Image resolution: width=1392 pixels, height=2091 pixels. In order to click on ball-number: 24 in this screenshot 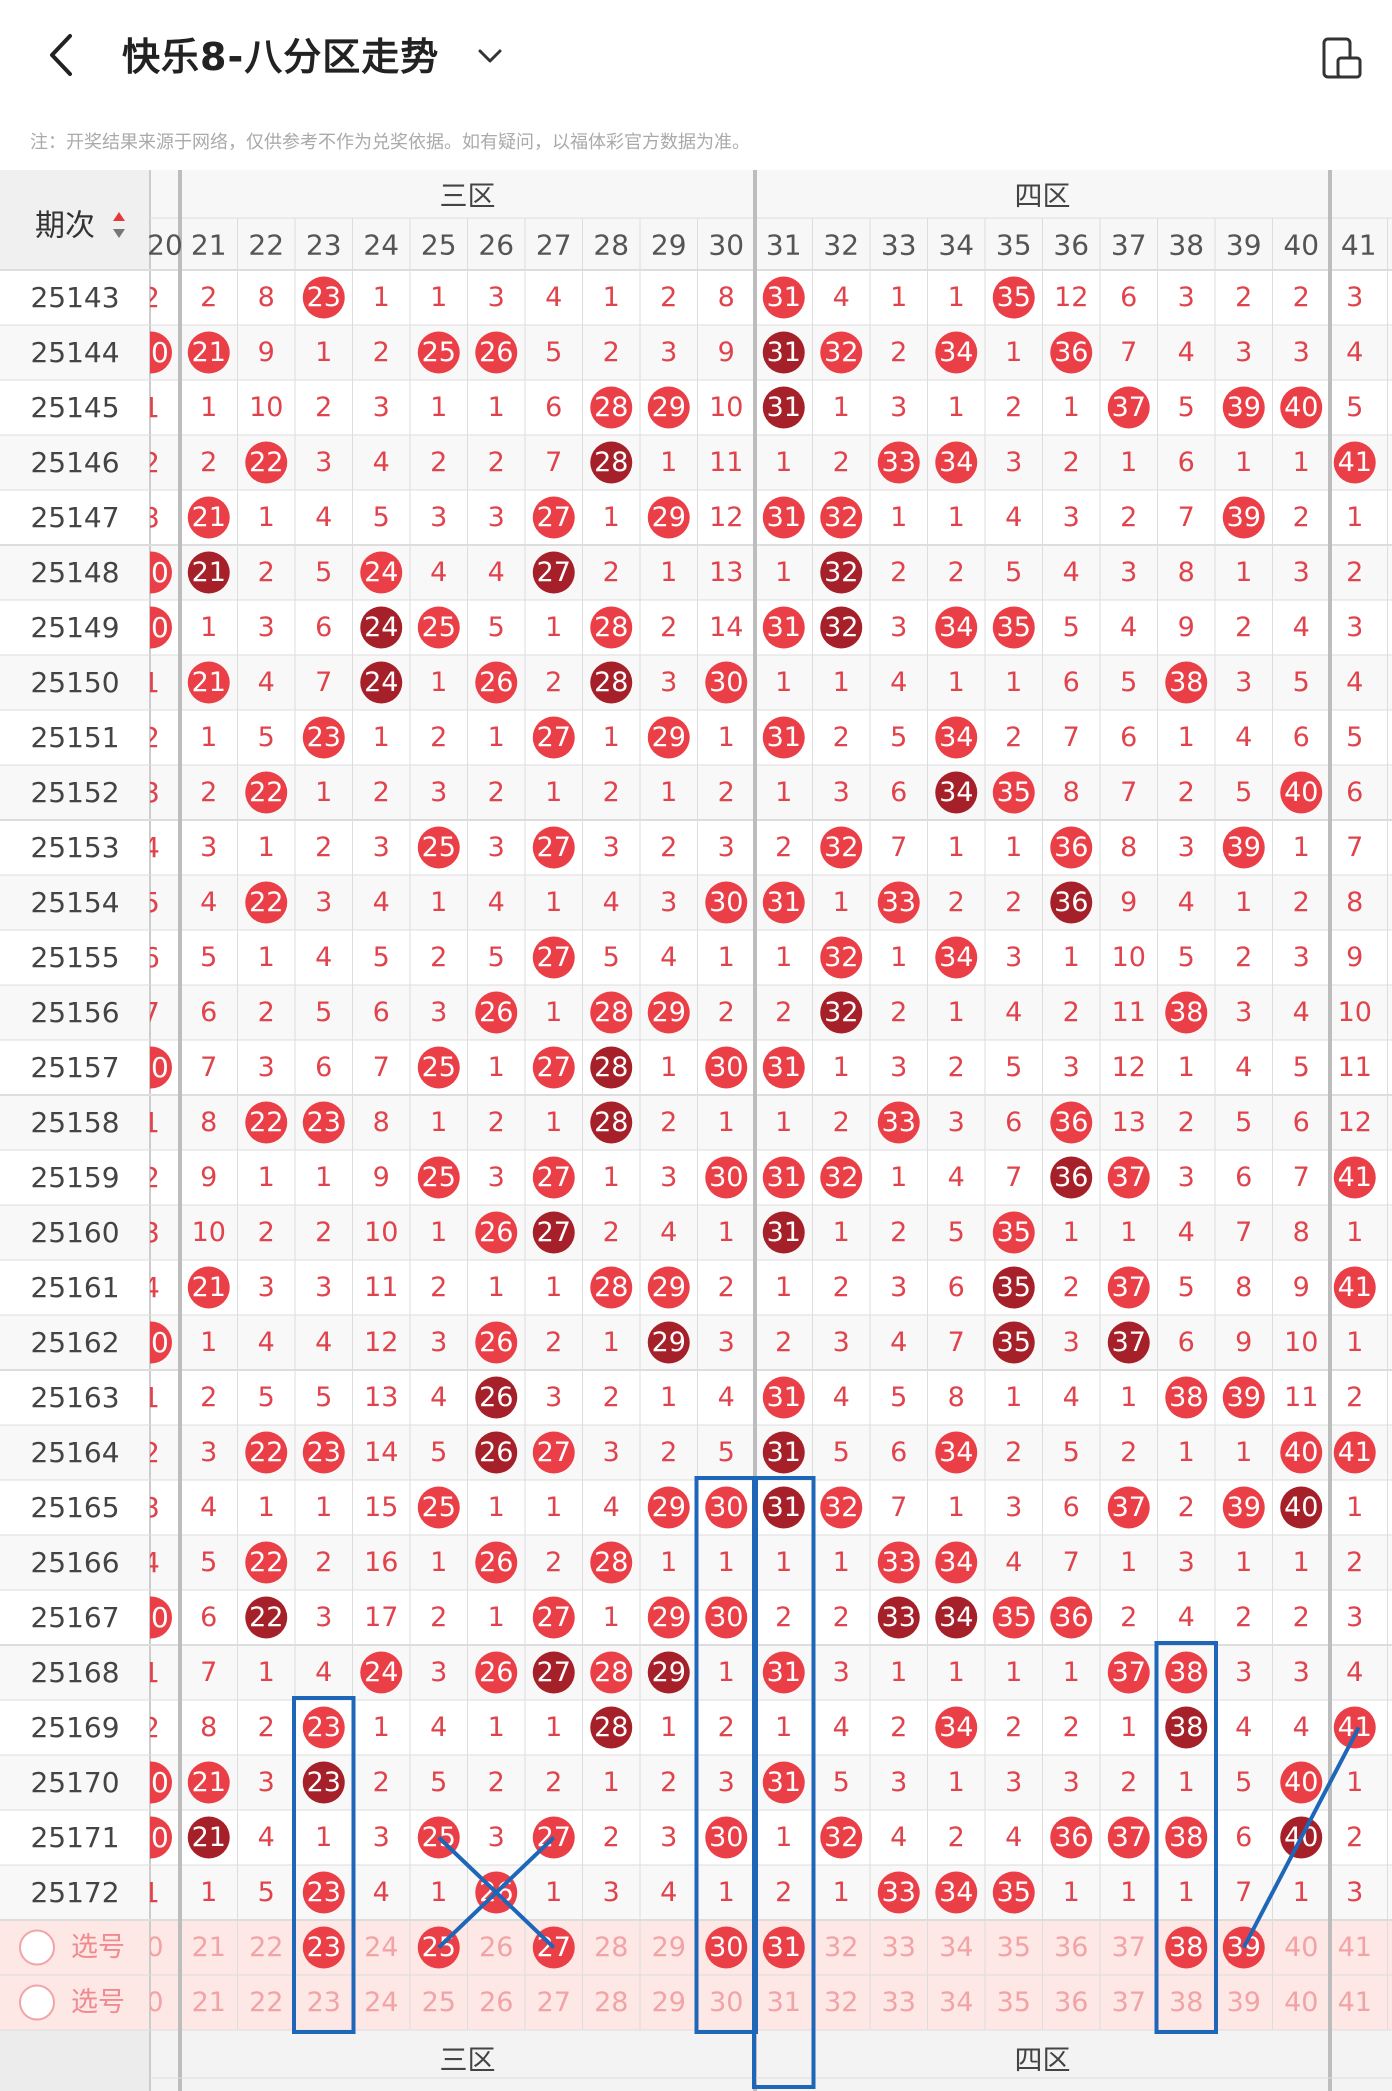, I will do `click(381, 627)`.